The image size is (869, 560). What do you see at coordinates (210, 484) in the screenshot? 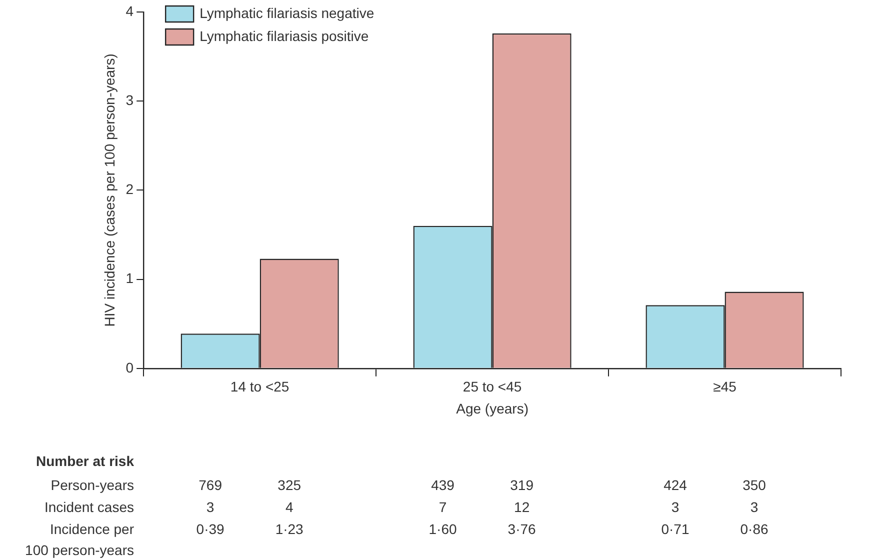
I see `text: 769` at bounding box center [210, 484].